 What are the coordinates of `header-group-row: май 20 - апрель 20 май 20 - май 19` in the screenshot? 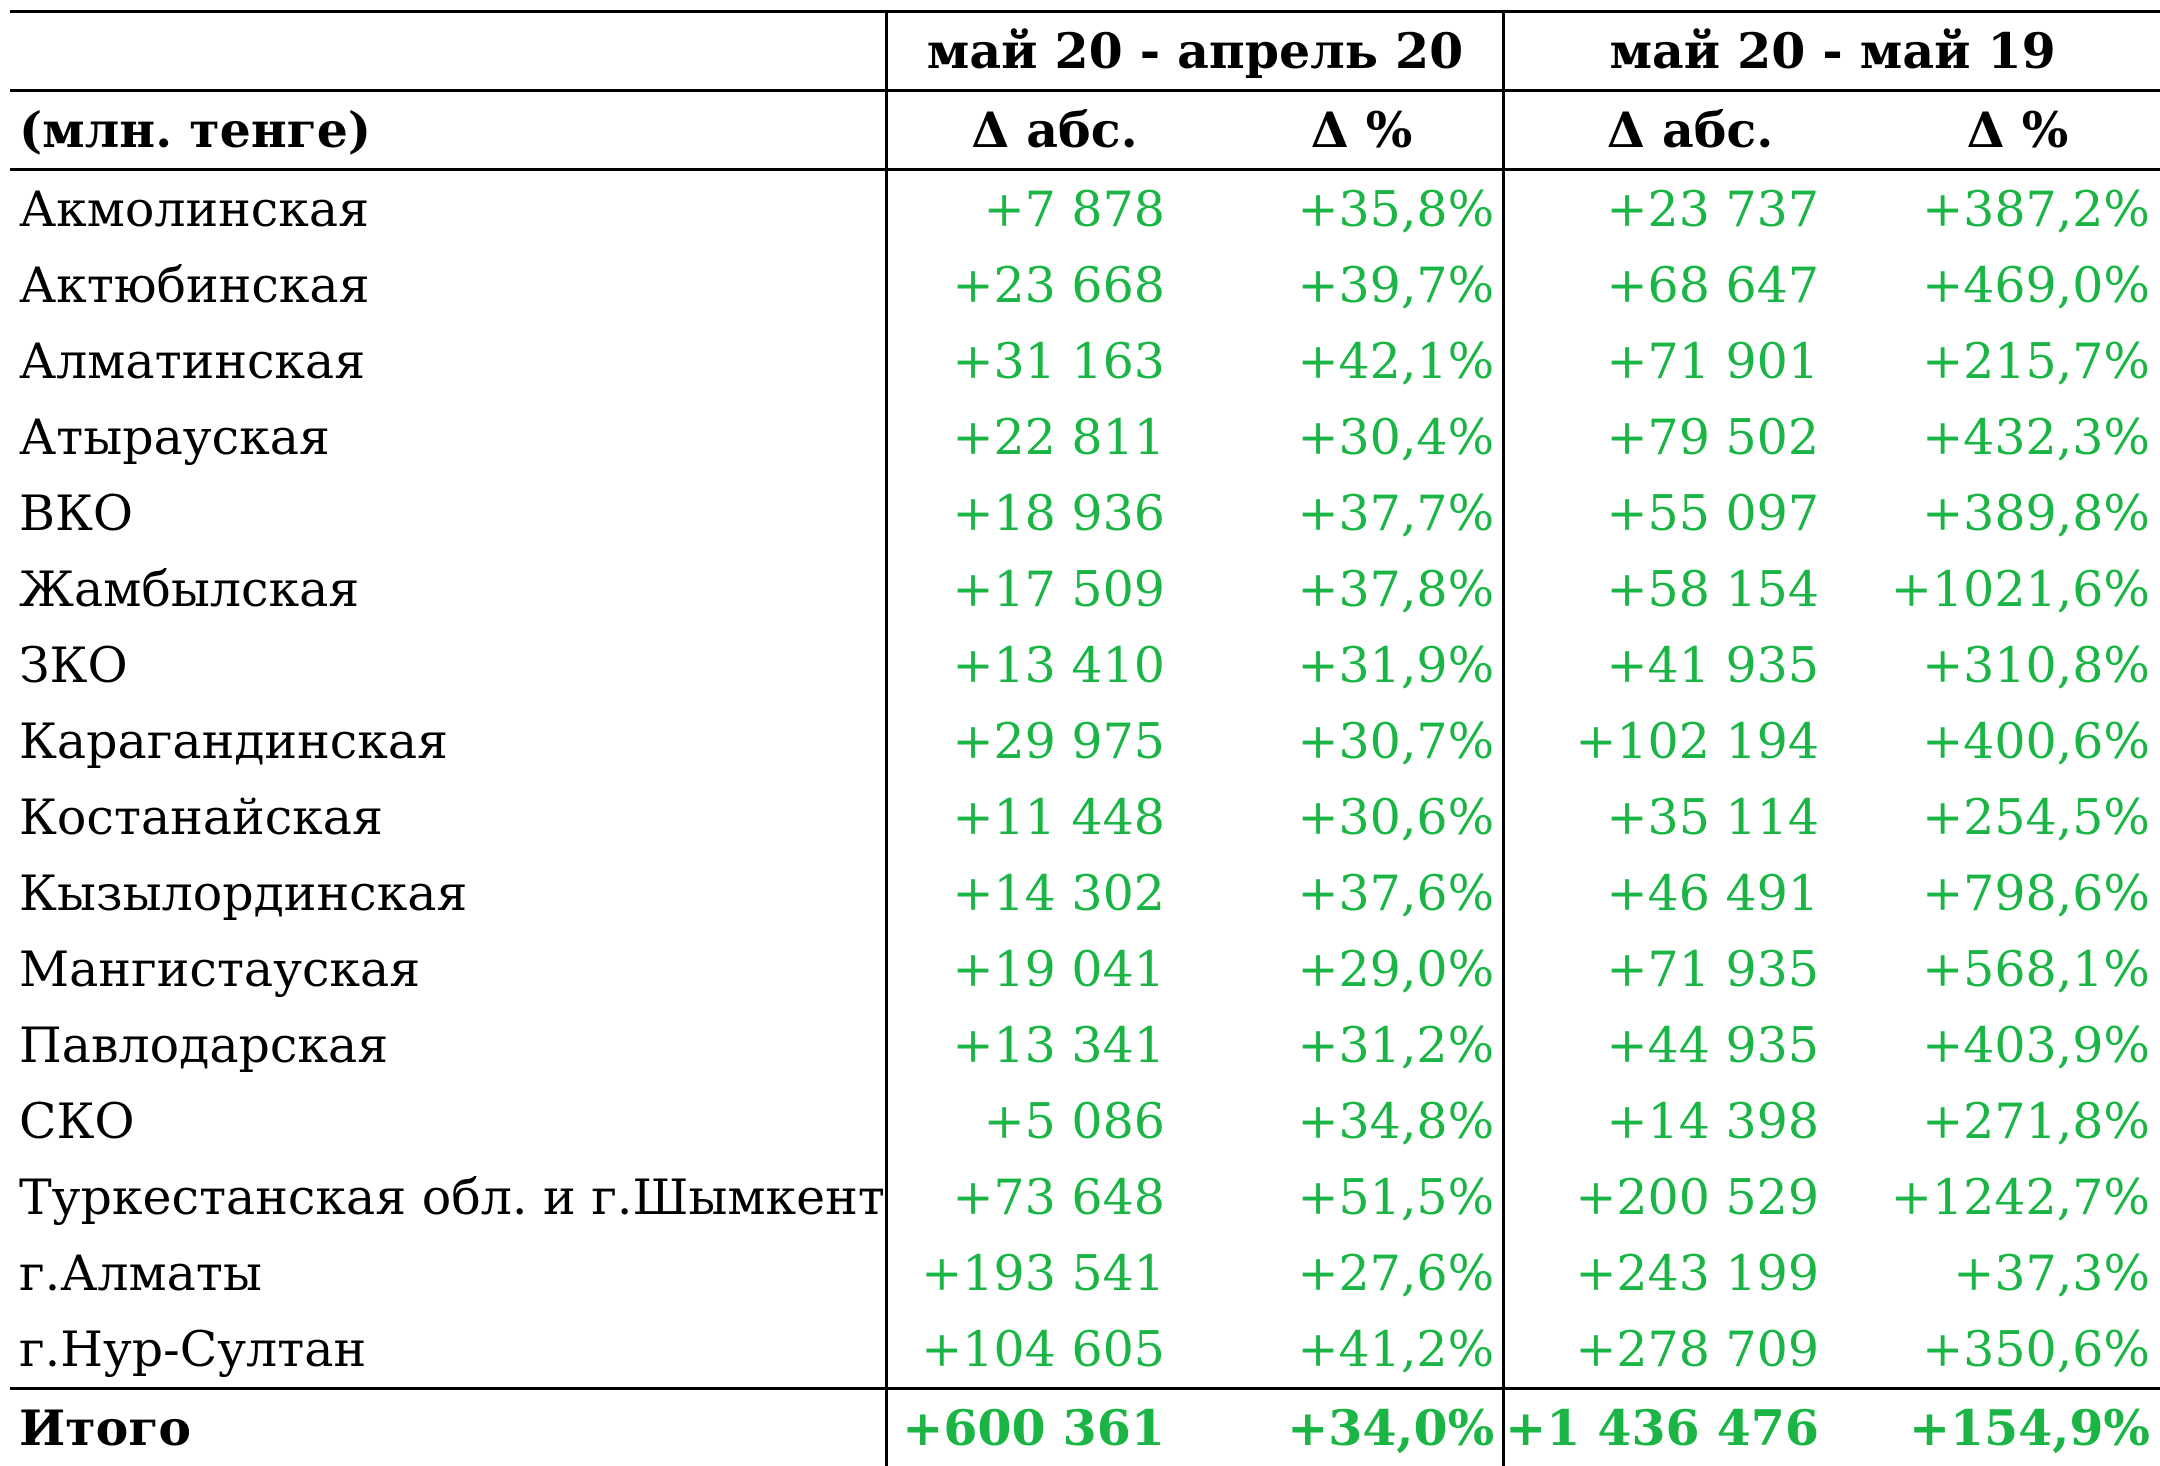 It's located at (1085, 51).